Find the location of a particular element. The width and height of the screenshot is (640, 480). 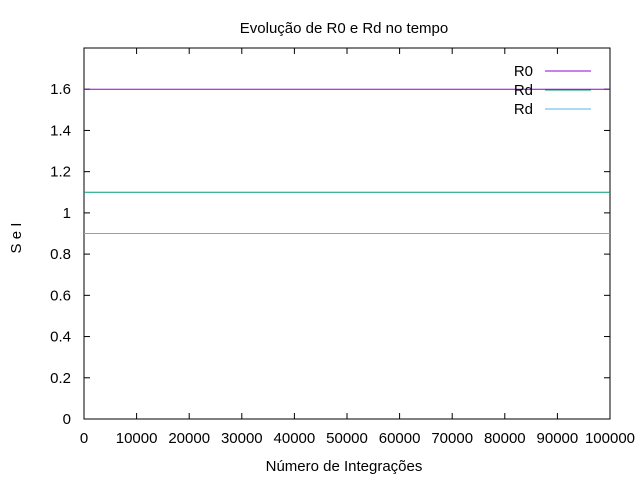

x-tick-label: 100000 is located at coordinates (610, 438).